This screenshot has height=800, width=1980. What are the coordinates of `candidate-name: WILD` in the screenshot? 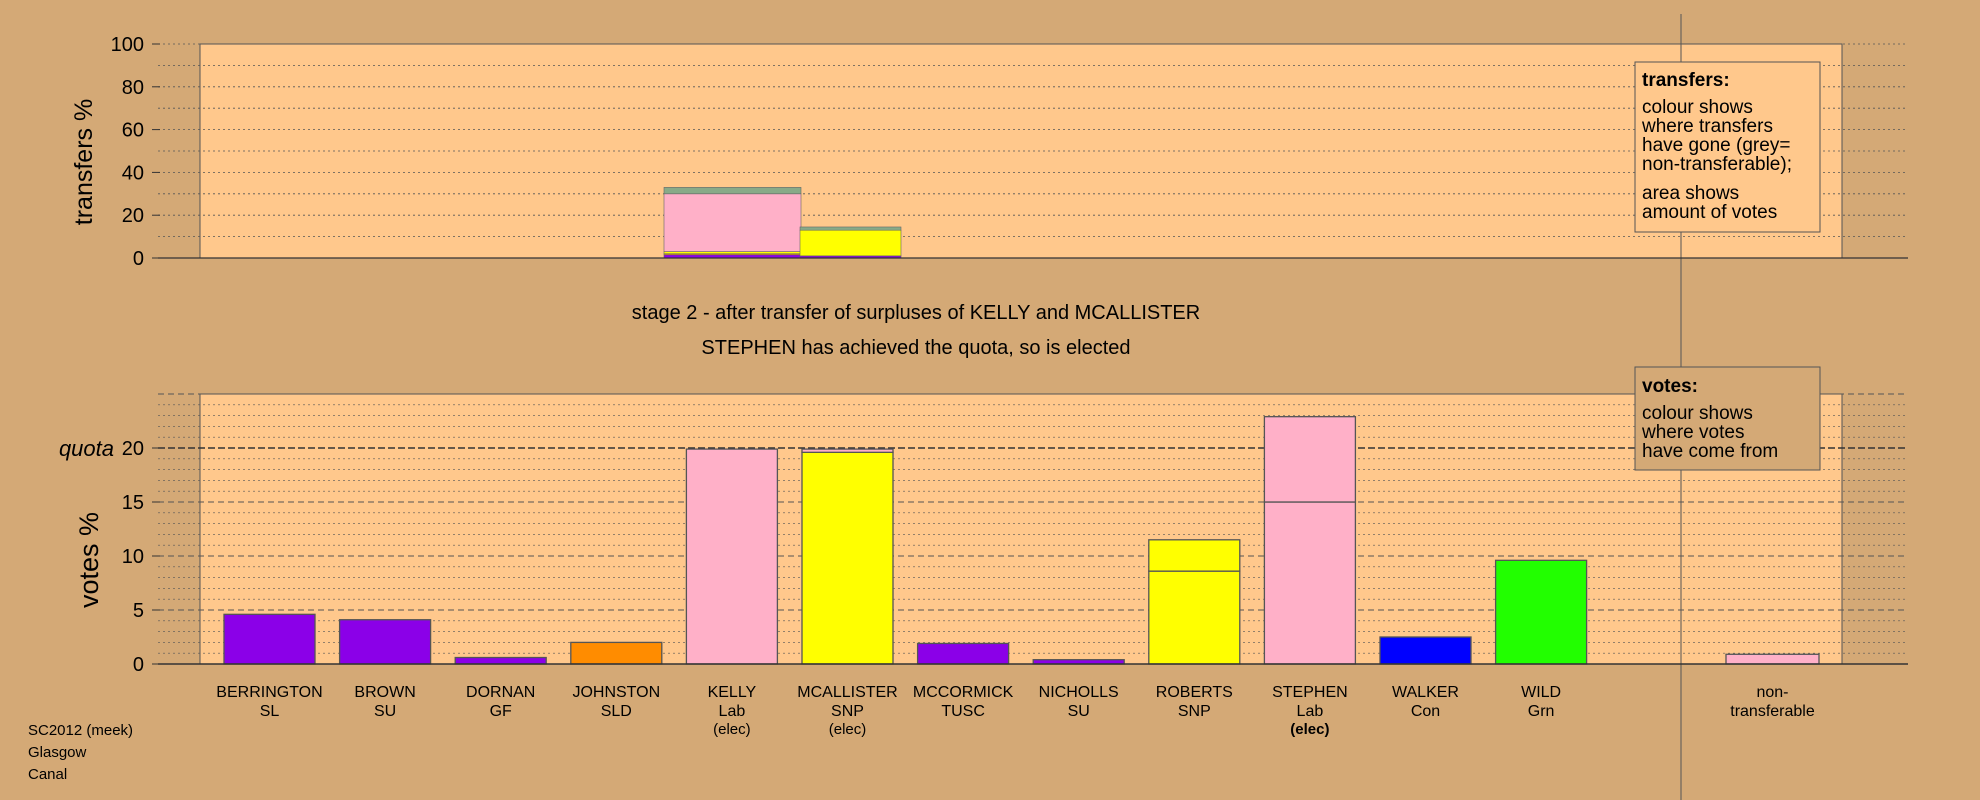 It's located at (1541, 692).